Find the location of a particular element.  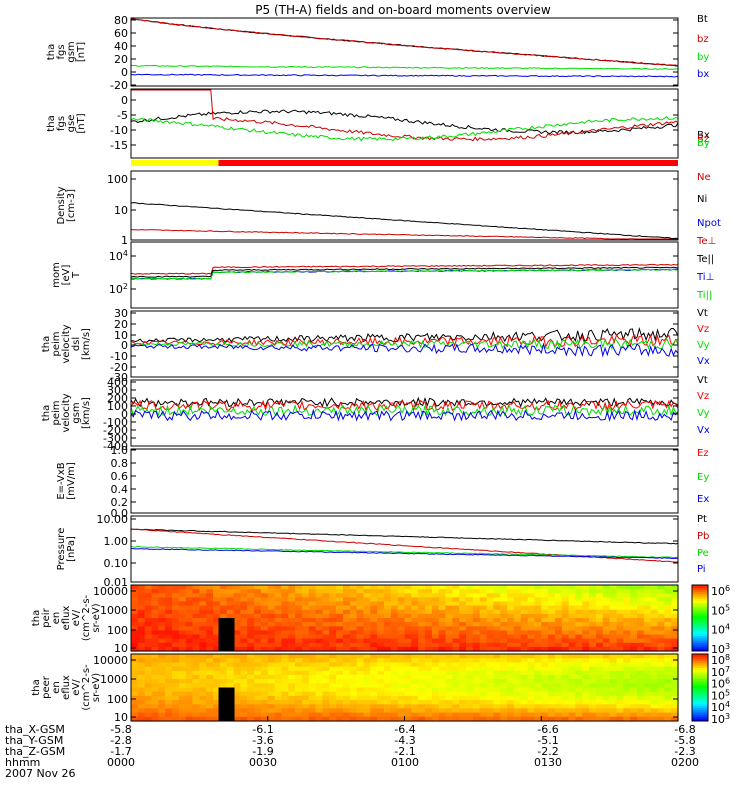

y-tick-label: 0.10 is located at coordinates (116, 563).